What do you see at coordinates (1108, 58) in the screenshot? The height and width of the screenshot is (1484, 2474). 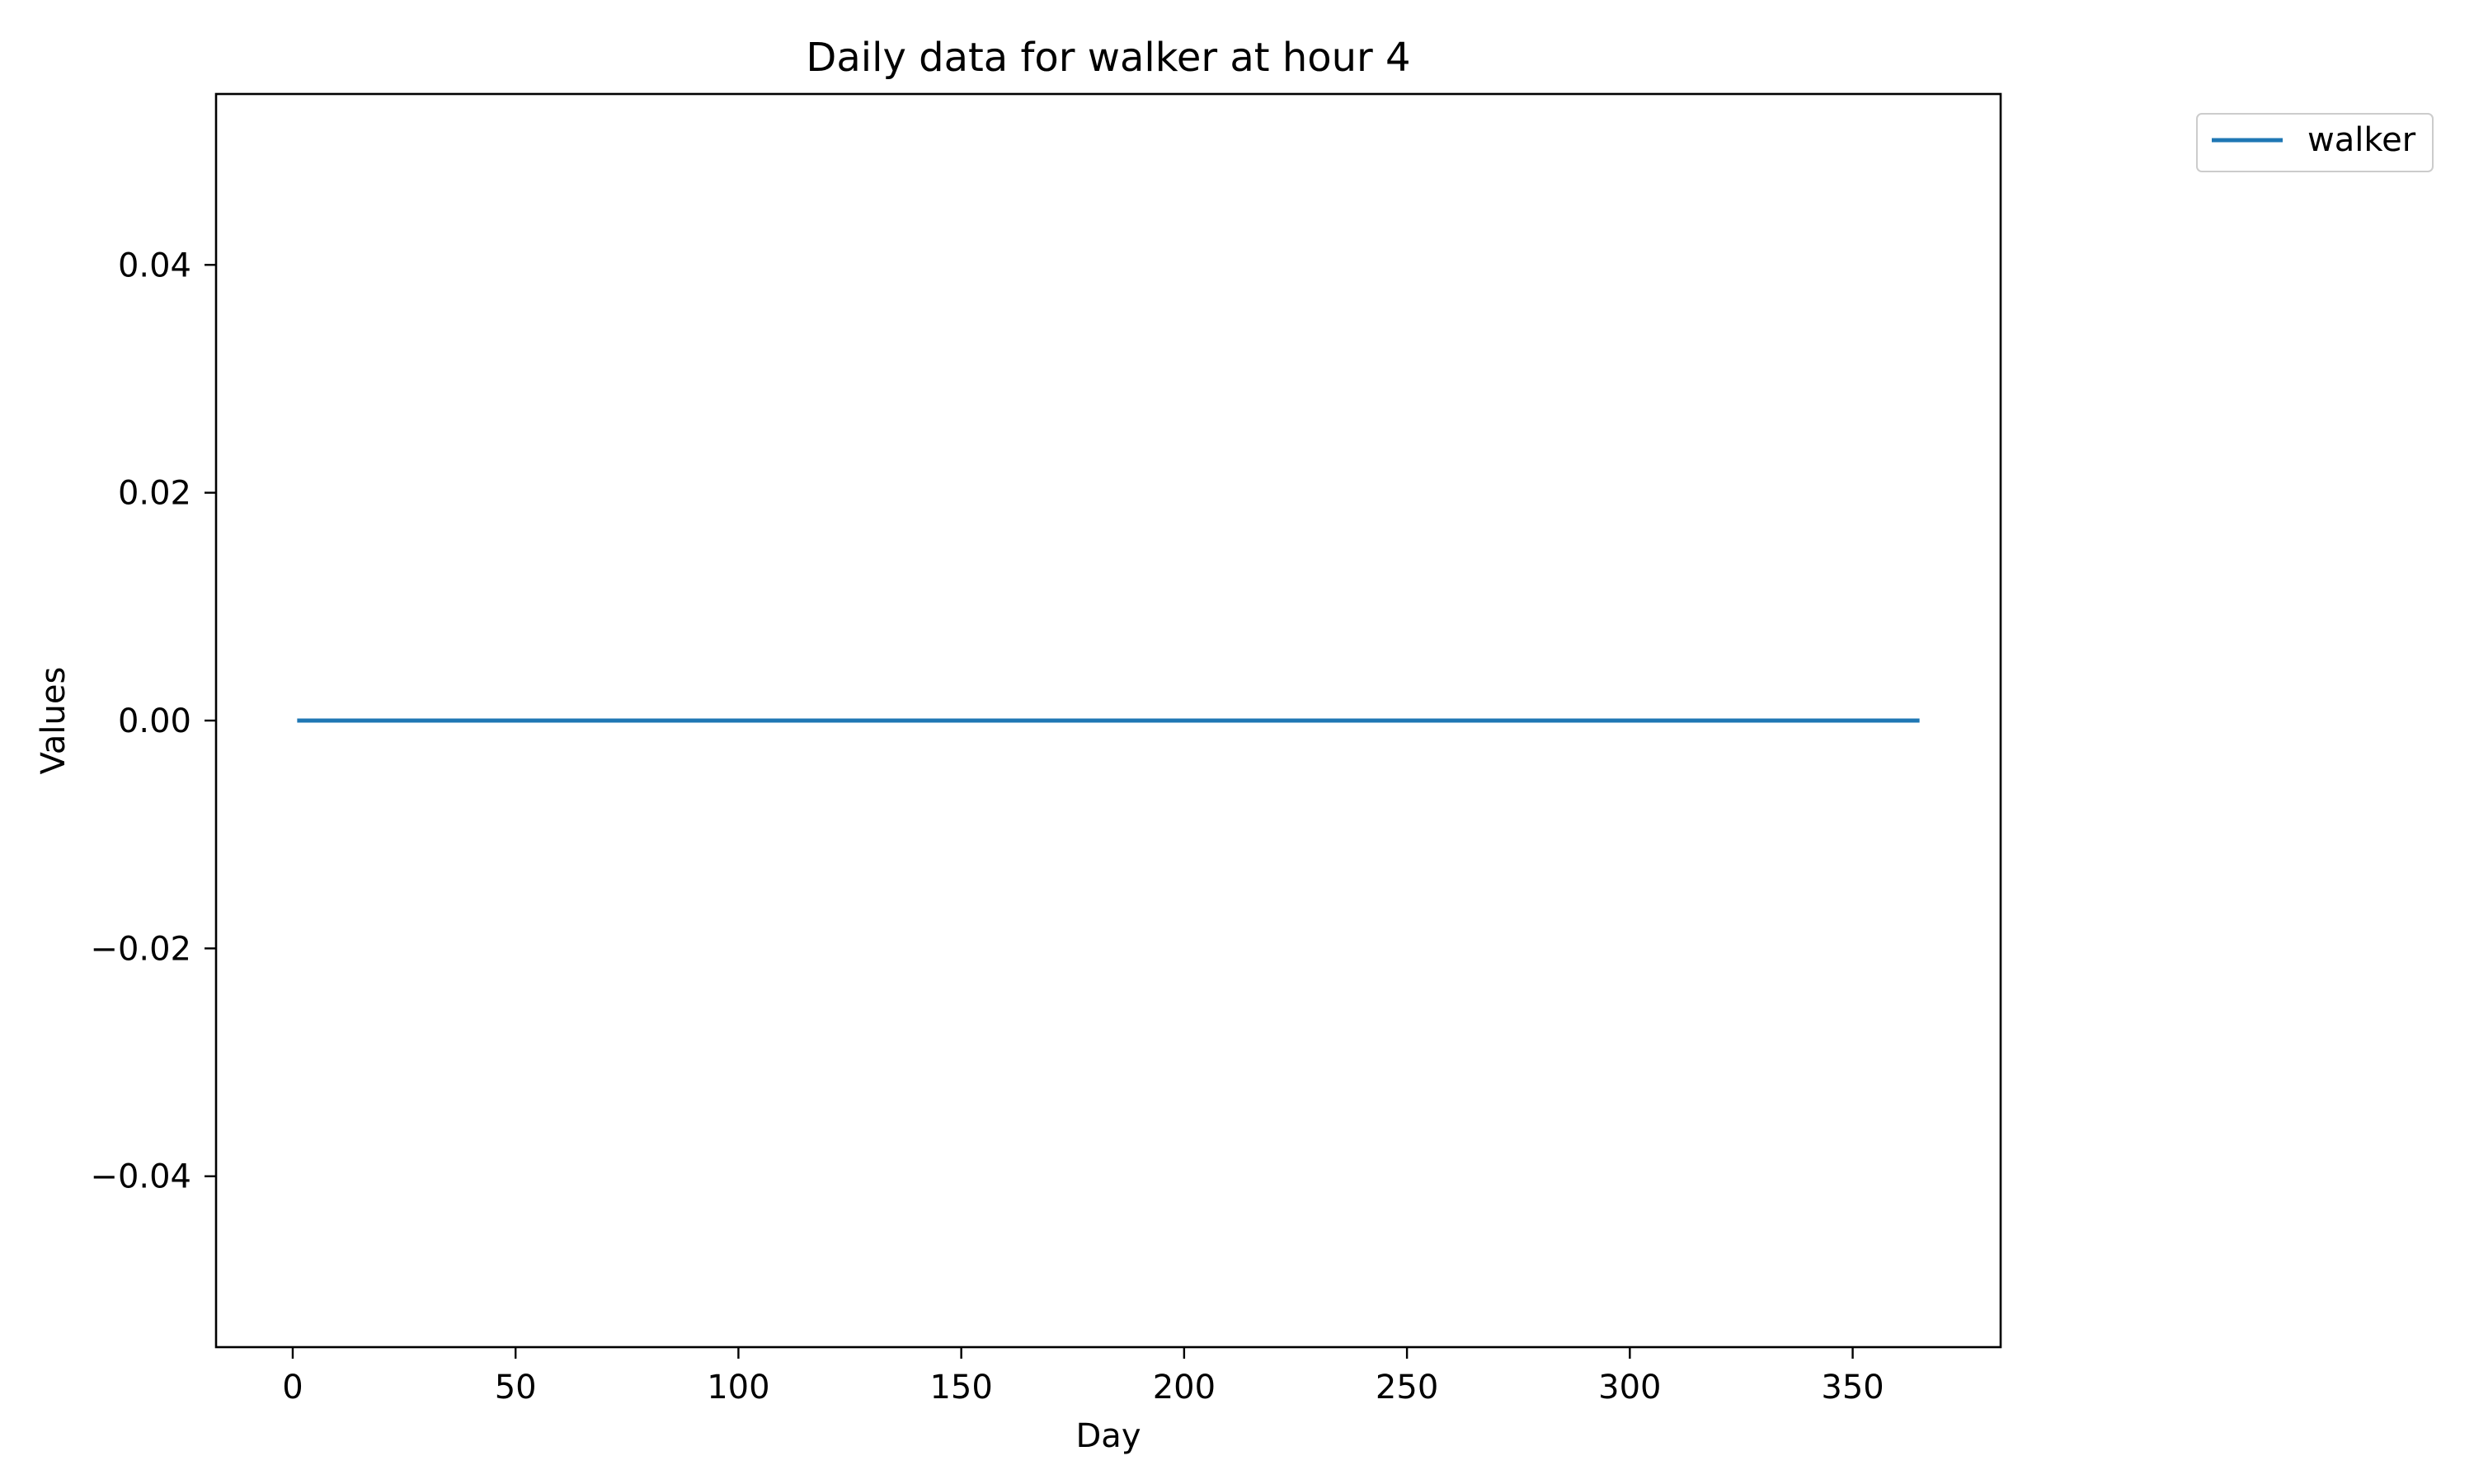 I see `chart-title: Daily data for walker at hour 4` at bounding box center [1108, 58].